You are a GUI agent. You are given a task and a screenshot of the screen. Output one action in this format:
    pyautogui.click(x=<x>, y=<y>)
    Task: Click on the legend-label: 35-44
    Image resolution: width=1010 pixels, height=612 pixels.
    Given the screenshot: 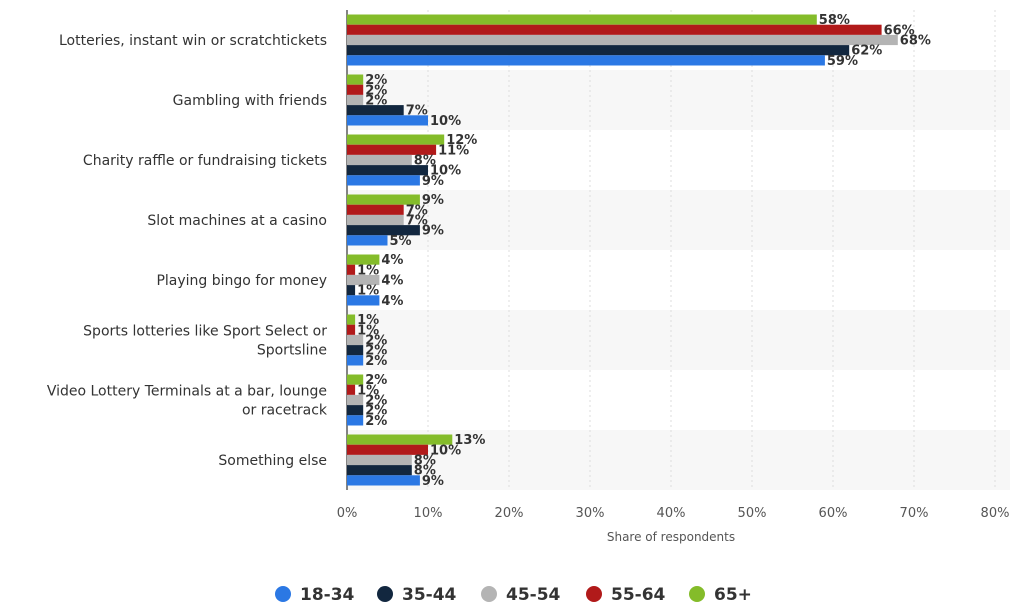 What is the action you would take?
    pyautogui.click(x=429, y=595)
    